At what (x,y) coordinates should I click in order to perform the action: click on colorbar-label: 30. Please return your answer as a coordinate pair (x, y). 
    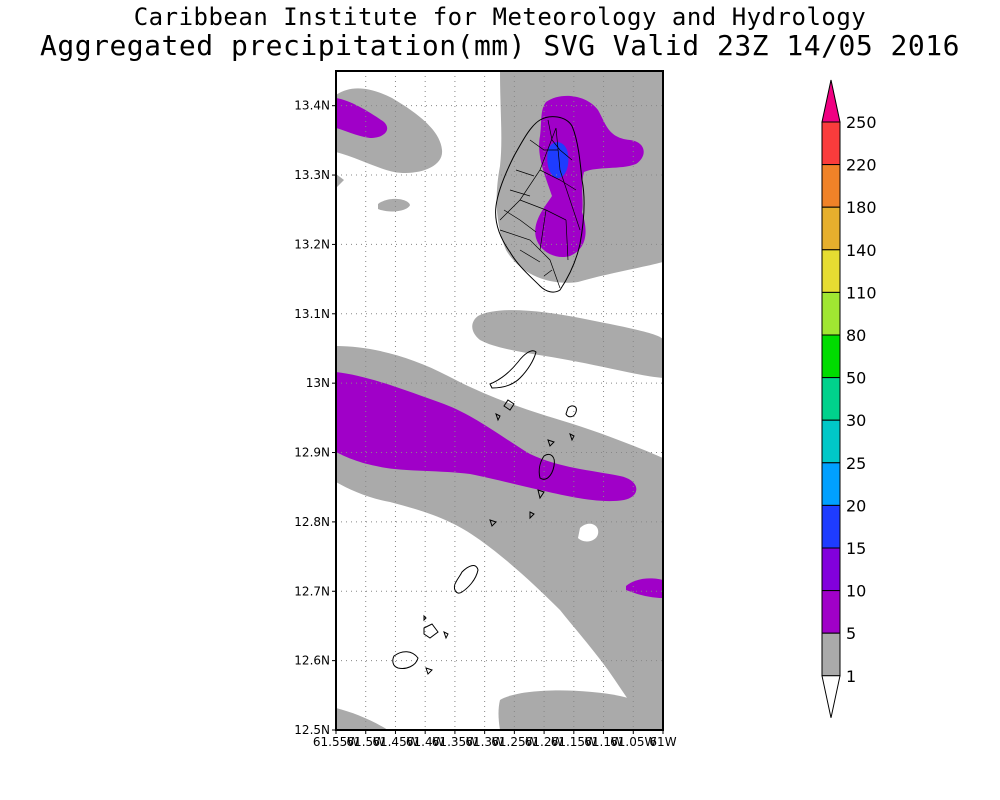
    Looking at the image, I should click on (856, 420).